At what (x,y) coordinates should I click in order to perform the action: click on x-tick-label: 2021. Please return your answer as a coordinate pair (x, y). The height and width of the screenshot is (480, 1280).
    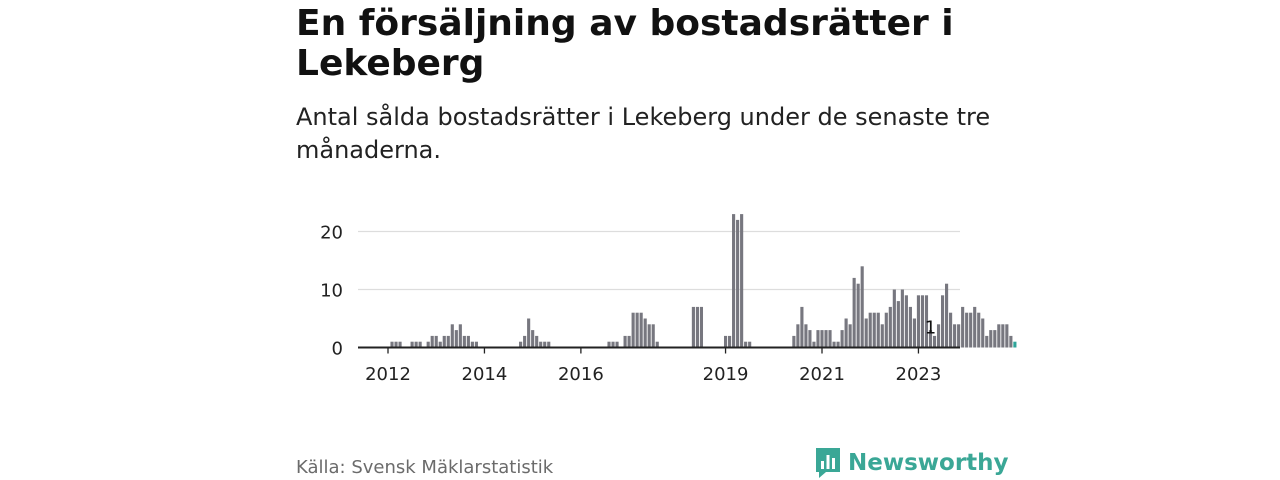
    Looking at the image, I should click on (822, 374).